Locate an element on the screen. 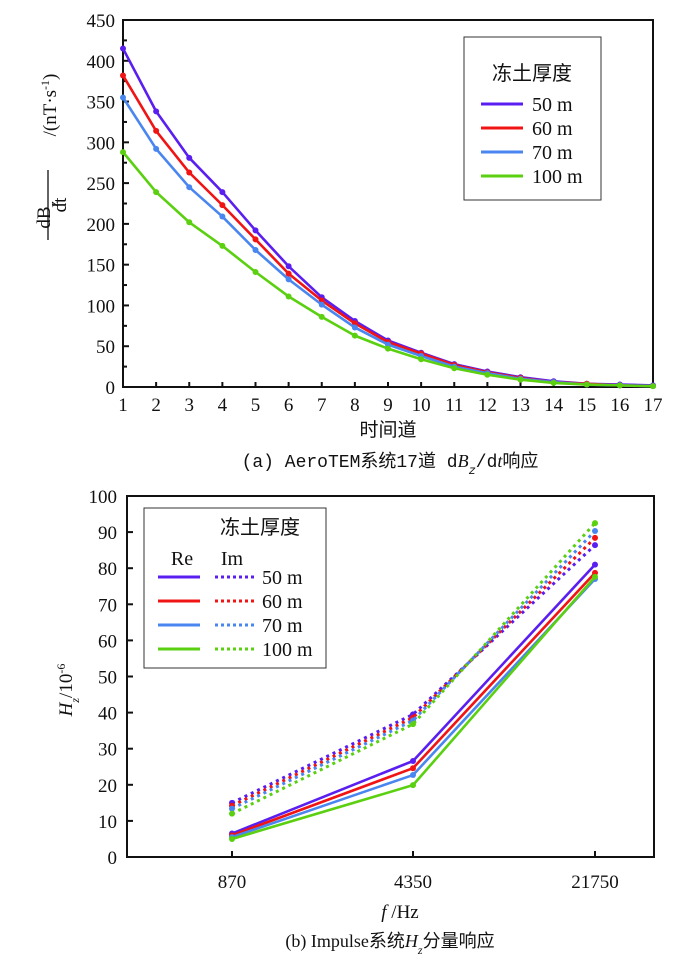 Image resolution: width=700 pixels, height=962 pixels. x-tick-label: 5 is located at coordinates (256, 405).